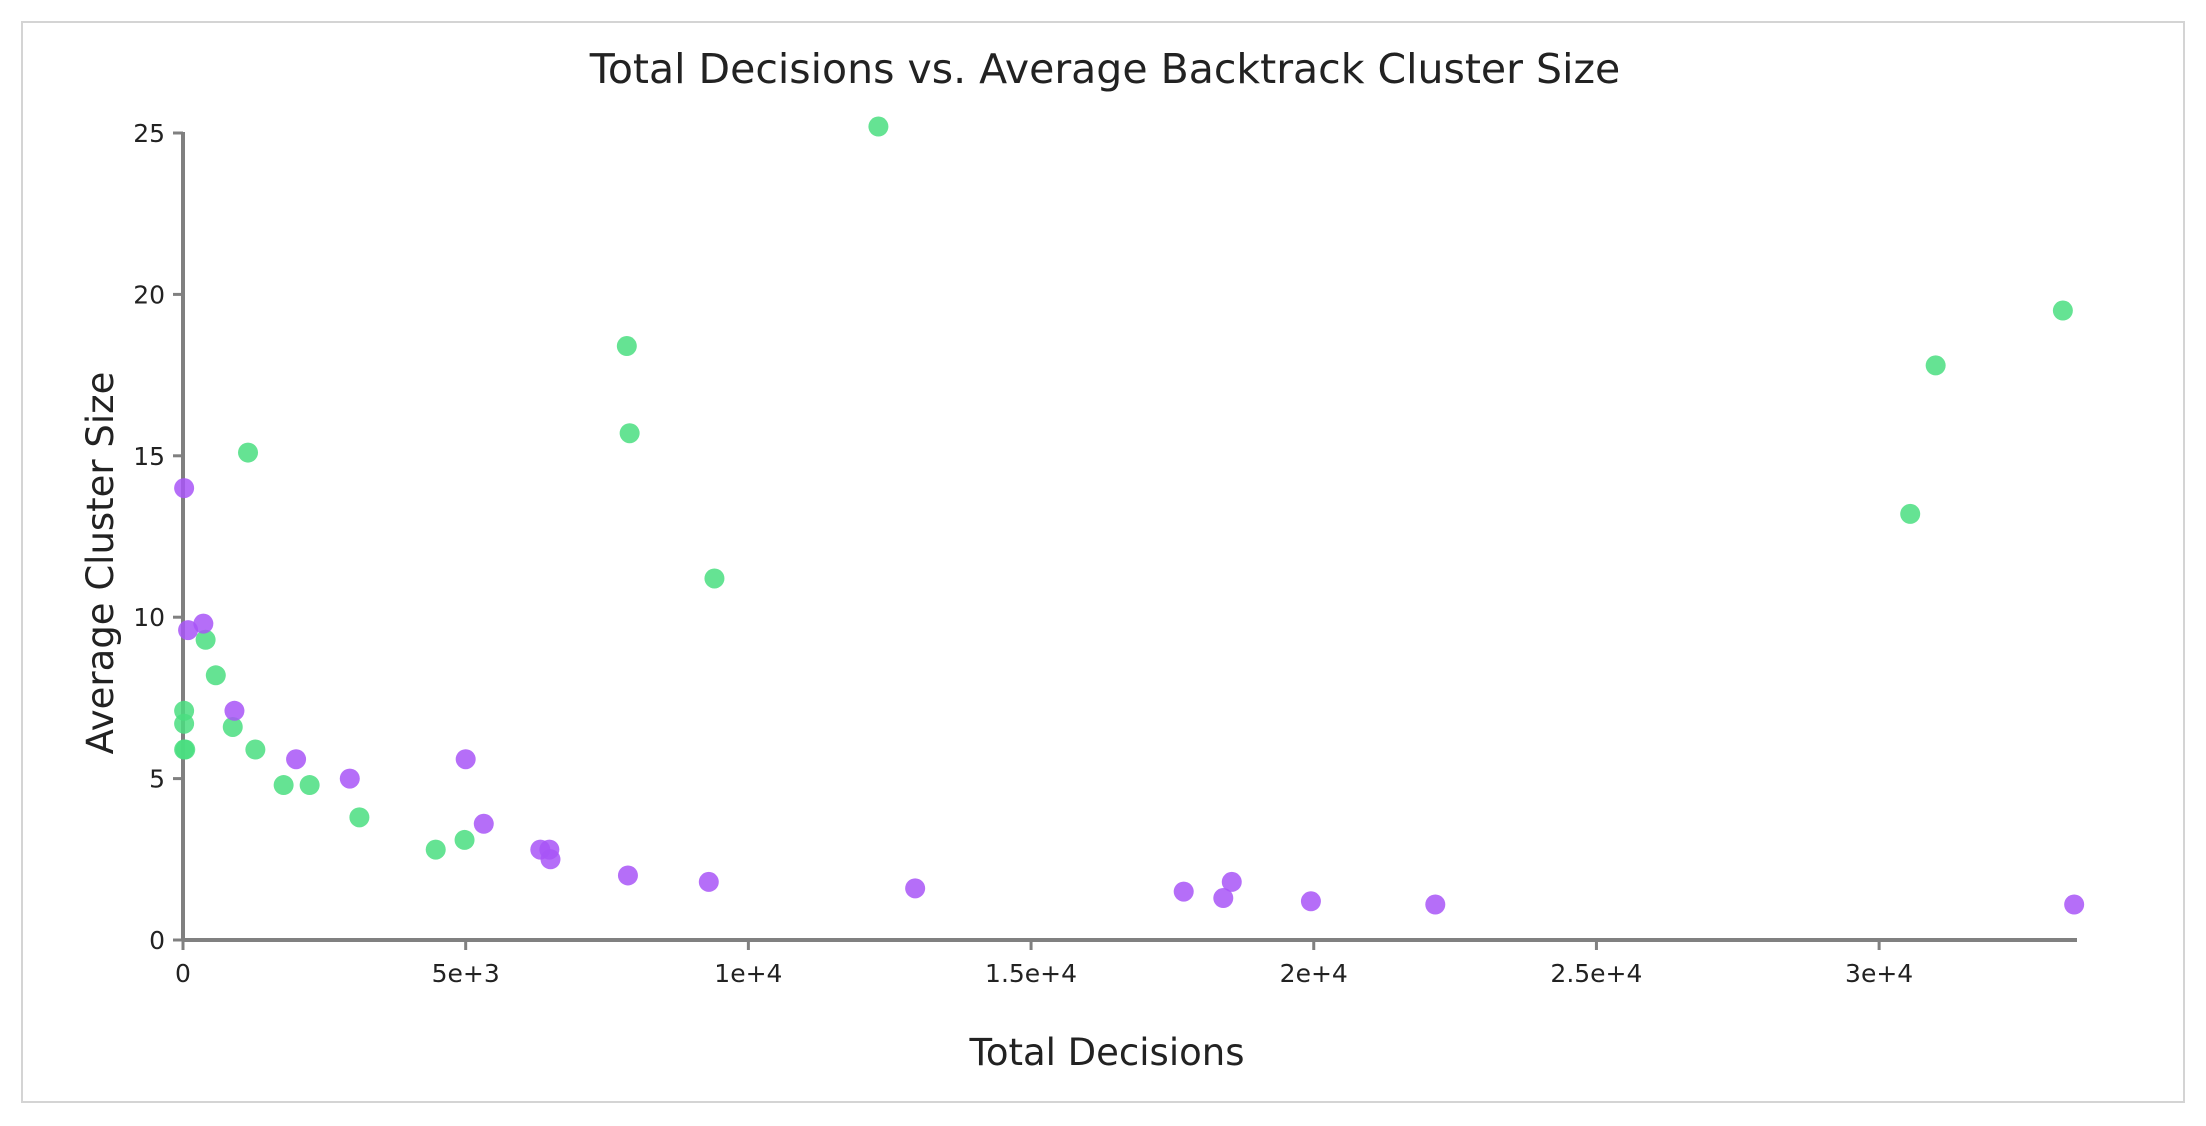 The width and height of the screenshot is (2206, 1126). What do you see at coordinates (149, 133) in the screenshot?
I see `y-tick-label: 25` at bounding box center [149, 133].